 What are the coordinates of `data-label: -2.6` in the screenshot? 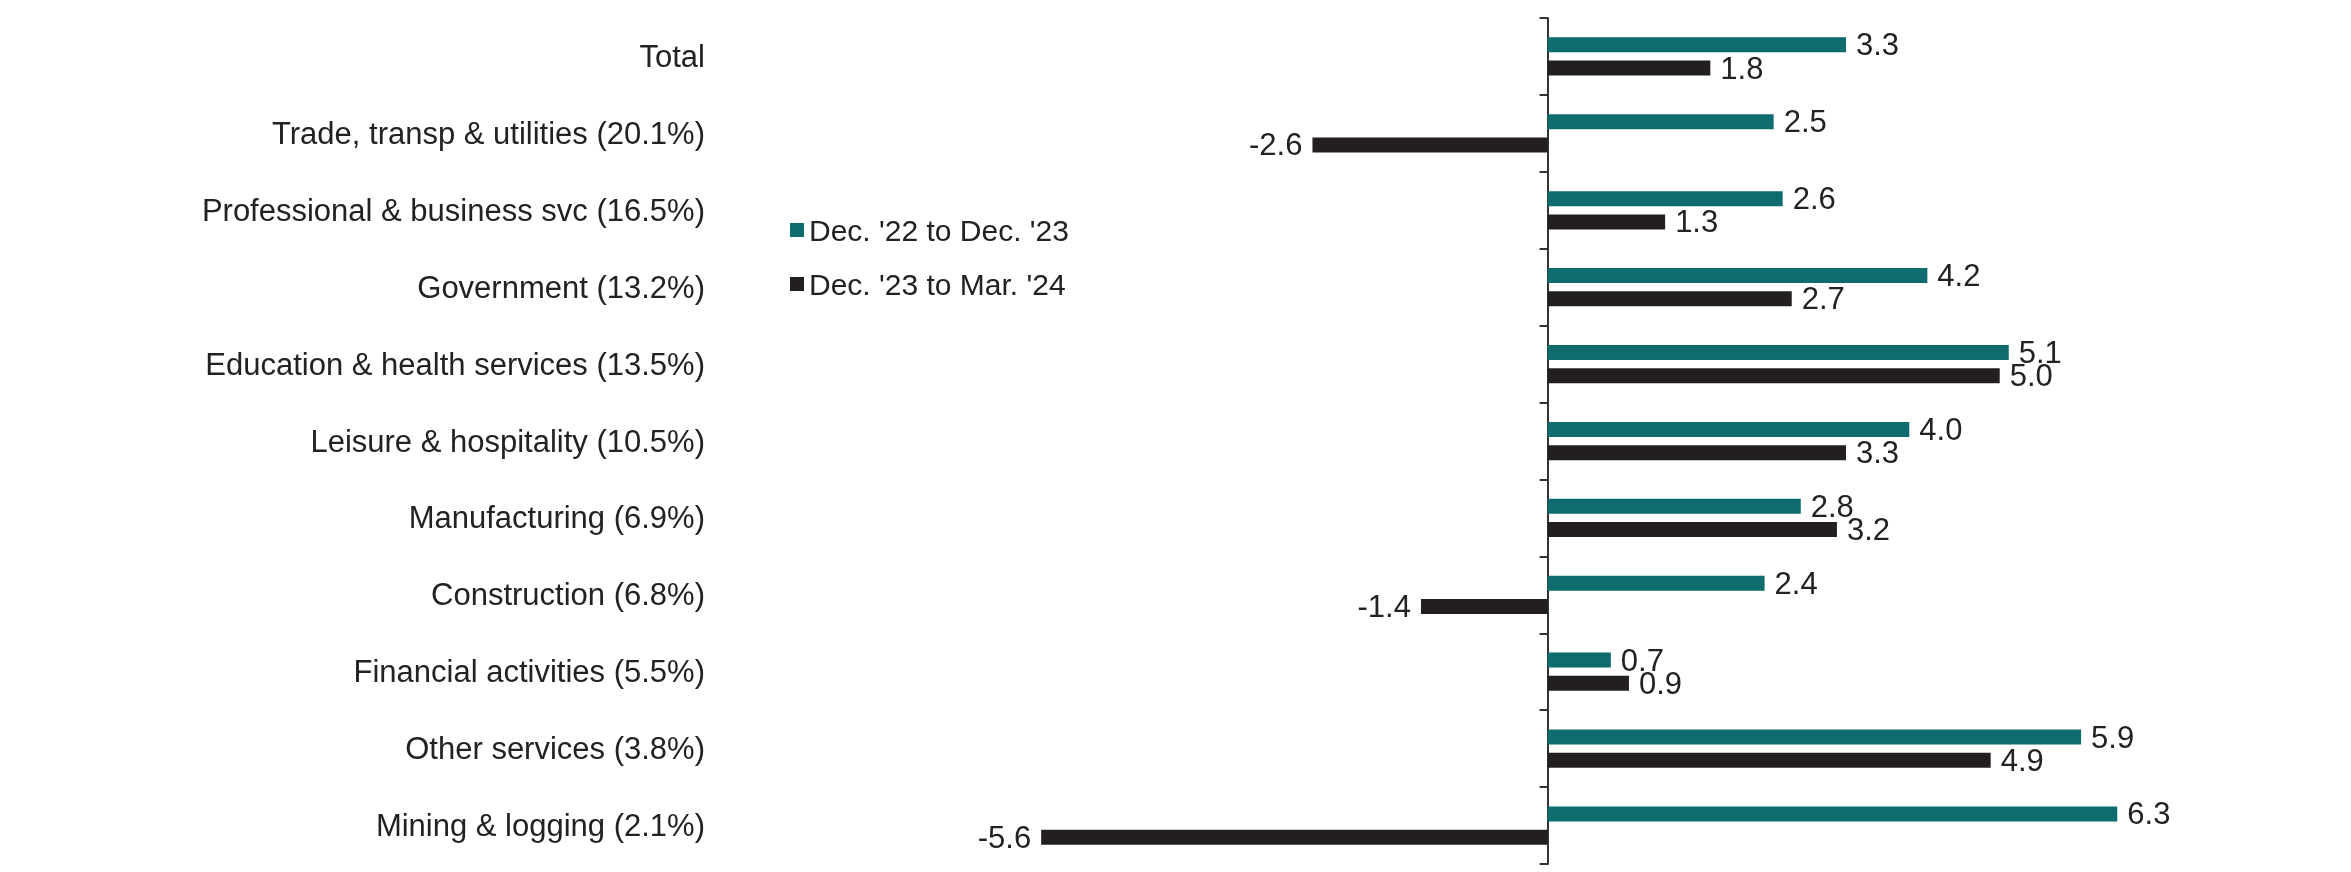 It's located at (1276, 145).